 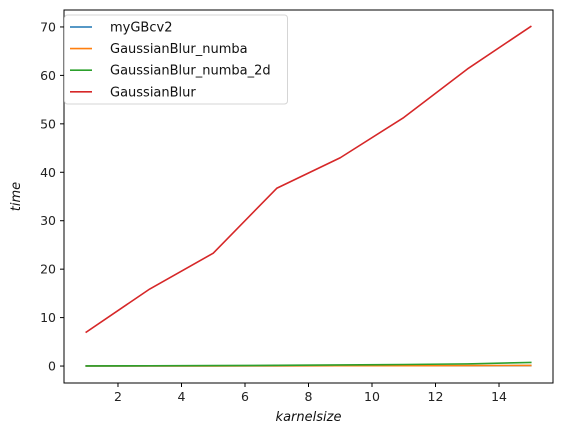 I want to click on x-tick-label: 4, so click(x=182, y=396).